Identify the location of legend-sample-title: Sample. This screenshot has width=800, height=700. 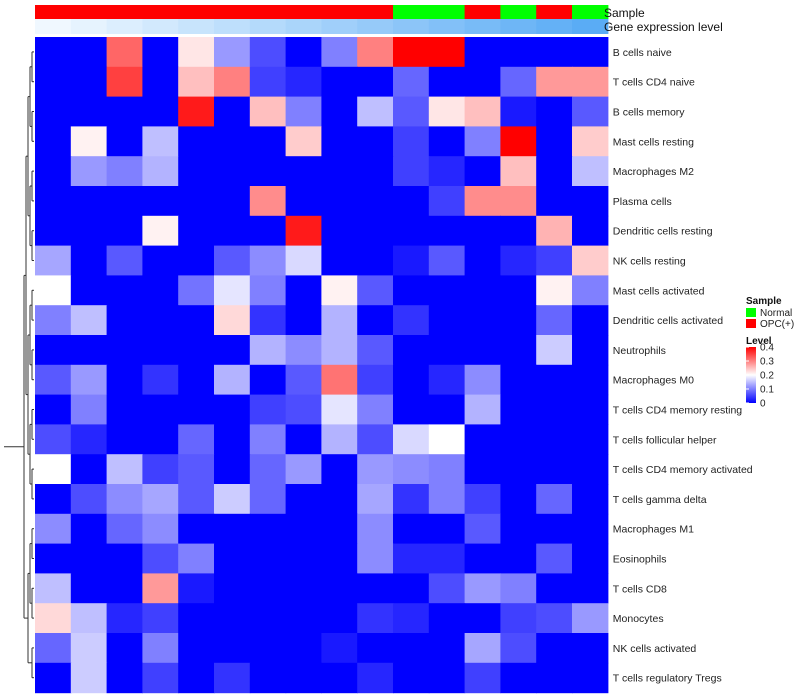
(764, 301).